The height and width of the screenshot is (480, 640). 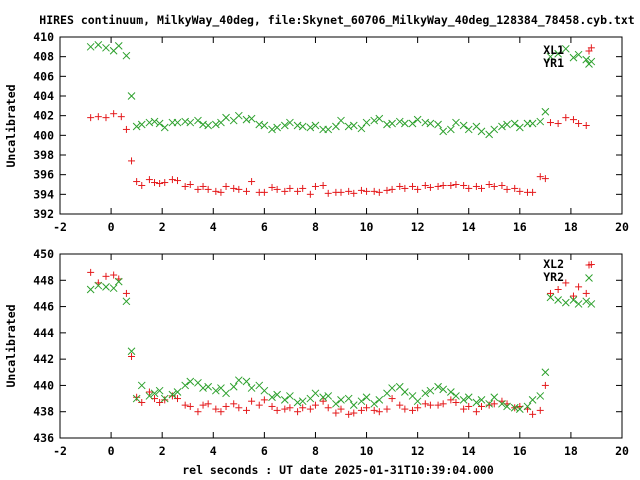 I want to click on point-yr2-18-b, so click(x=203, y=388).